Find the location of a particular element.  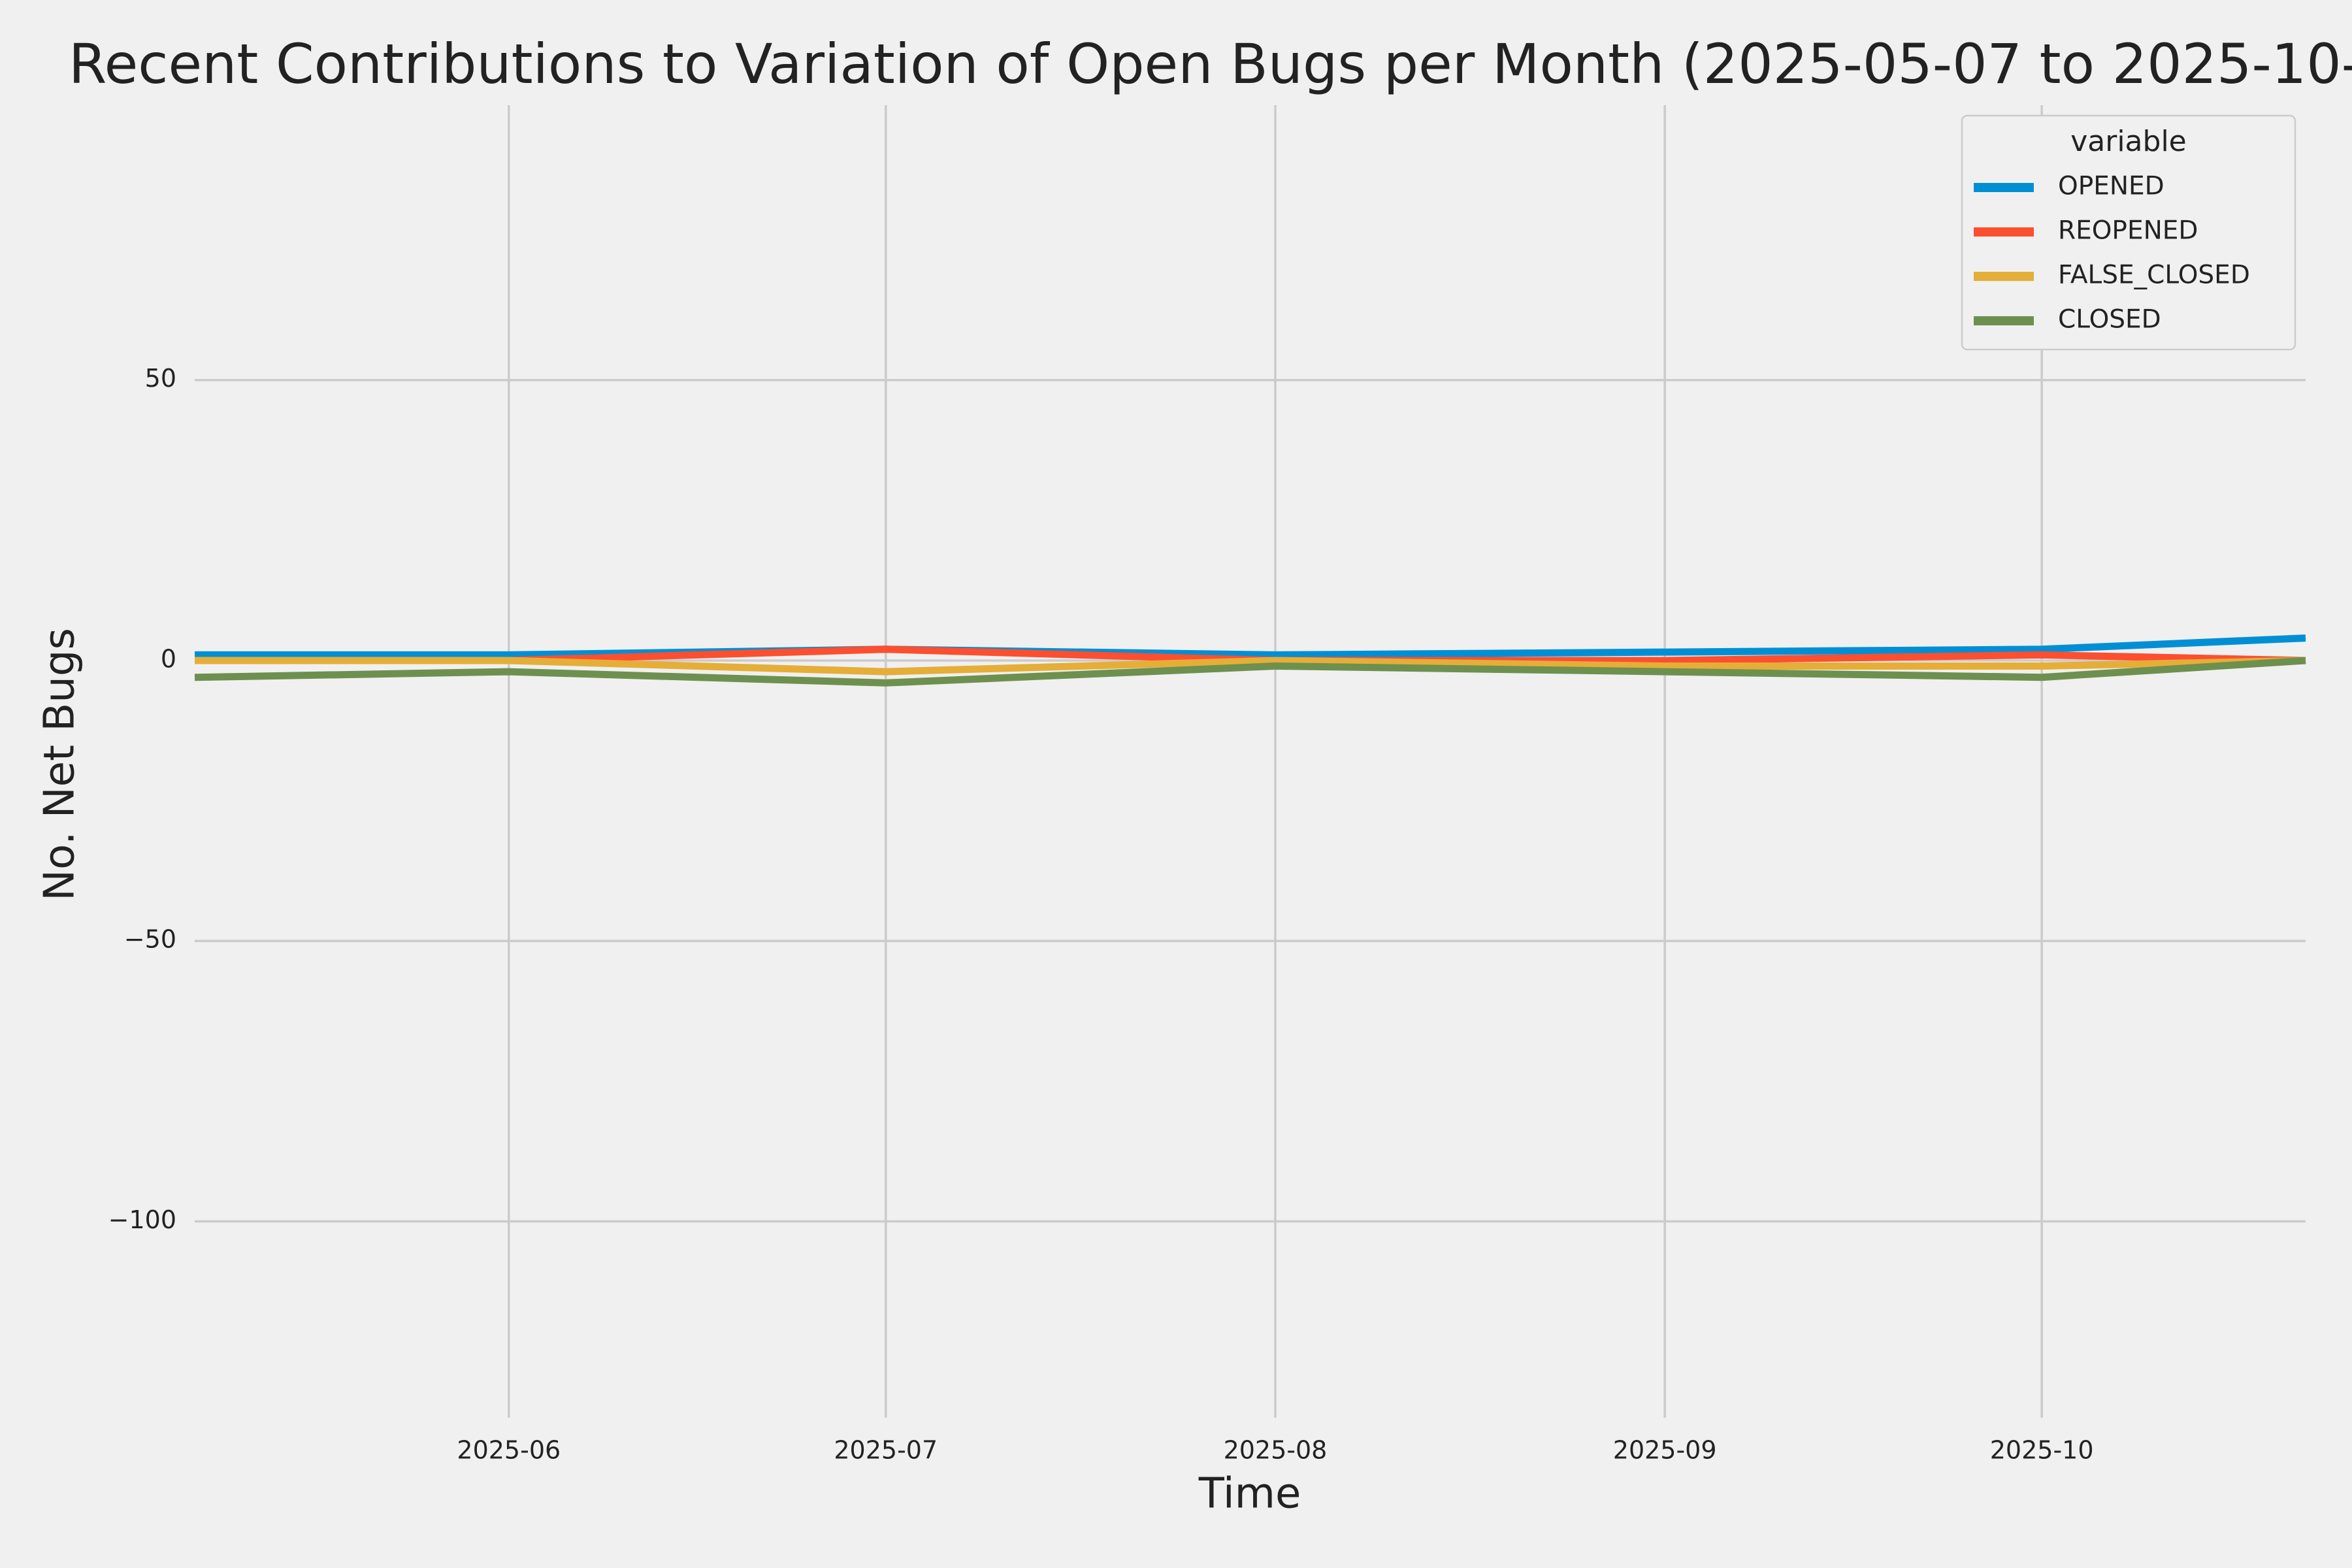

y-tick-label: −100 is located at coordinates (142, 1219).